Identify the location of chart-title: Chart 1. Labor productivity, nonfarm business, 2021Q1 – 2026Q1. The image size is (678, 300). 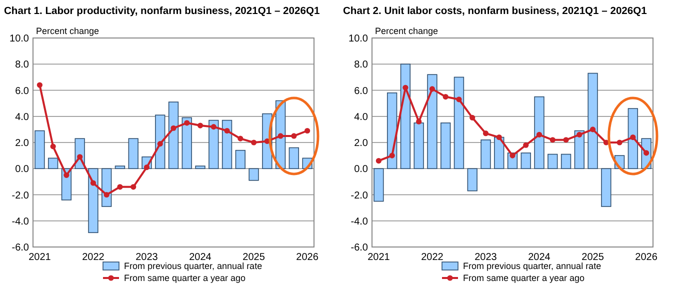
(162, 11).